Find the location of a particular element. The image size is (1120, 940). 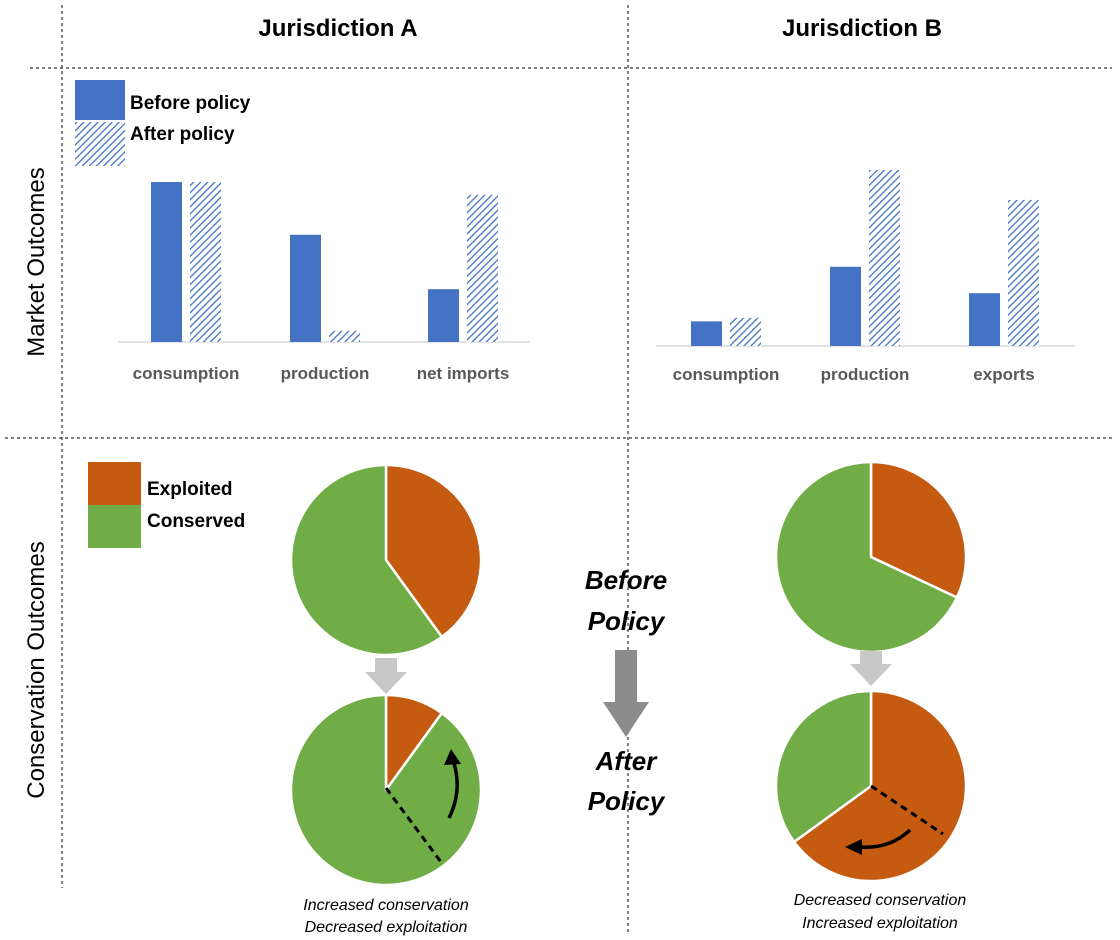

legend-before-swatch is located at coordinates (100, 100).